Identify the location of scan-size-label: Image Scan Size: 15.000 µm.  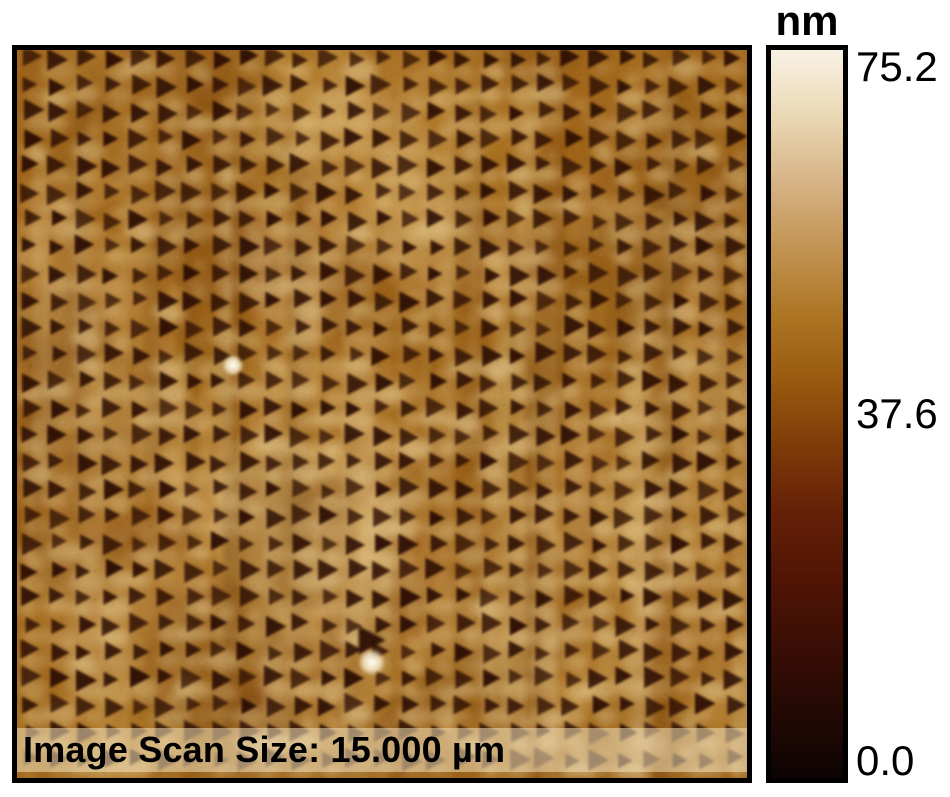
(264, 749).